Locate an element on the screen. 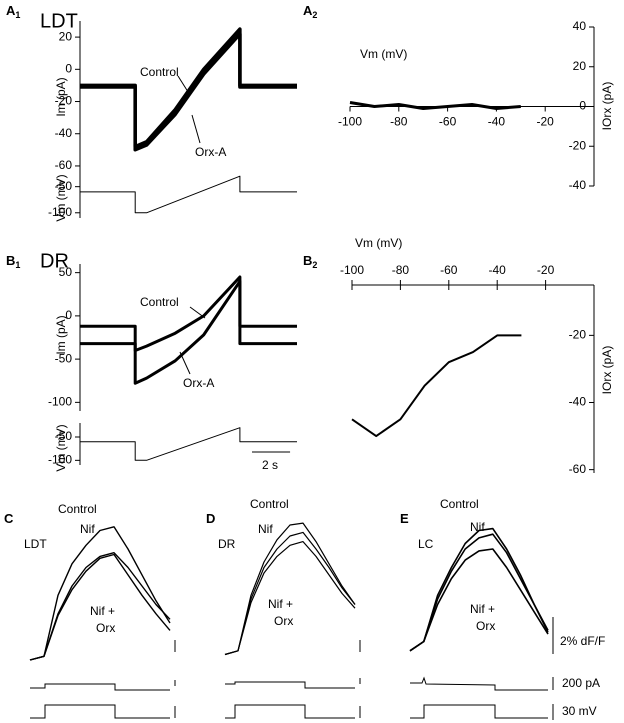 This screenshot has width=624, height=723. y-tick-label: 40 is located at coordinates (580, 26).